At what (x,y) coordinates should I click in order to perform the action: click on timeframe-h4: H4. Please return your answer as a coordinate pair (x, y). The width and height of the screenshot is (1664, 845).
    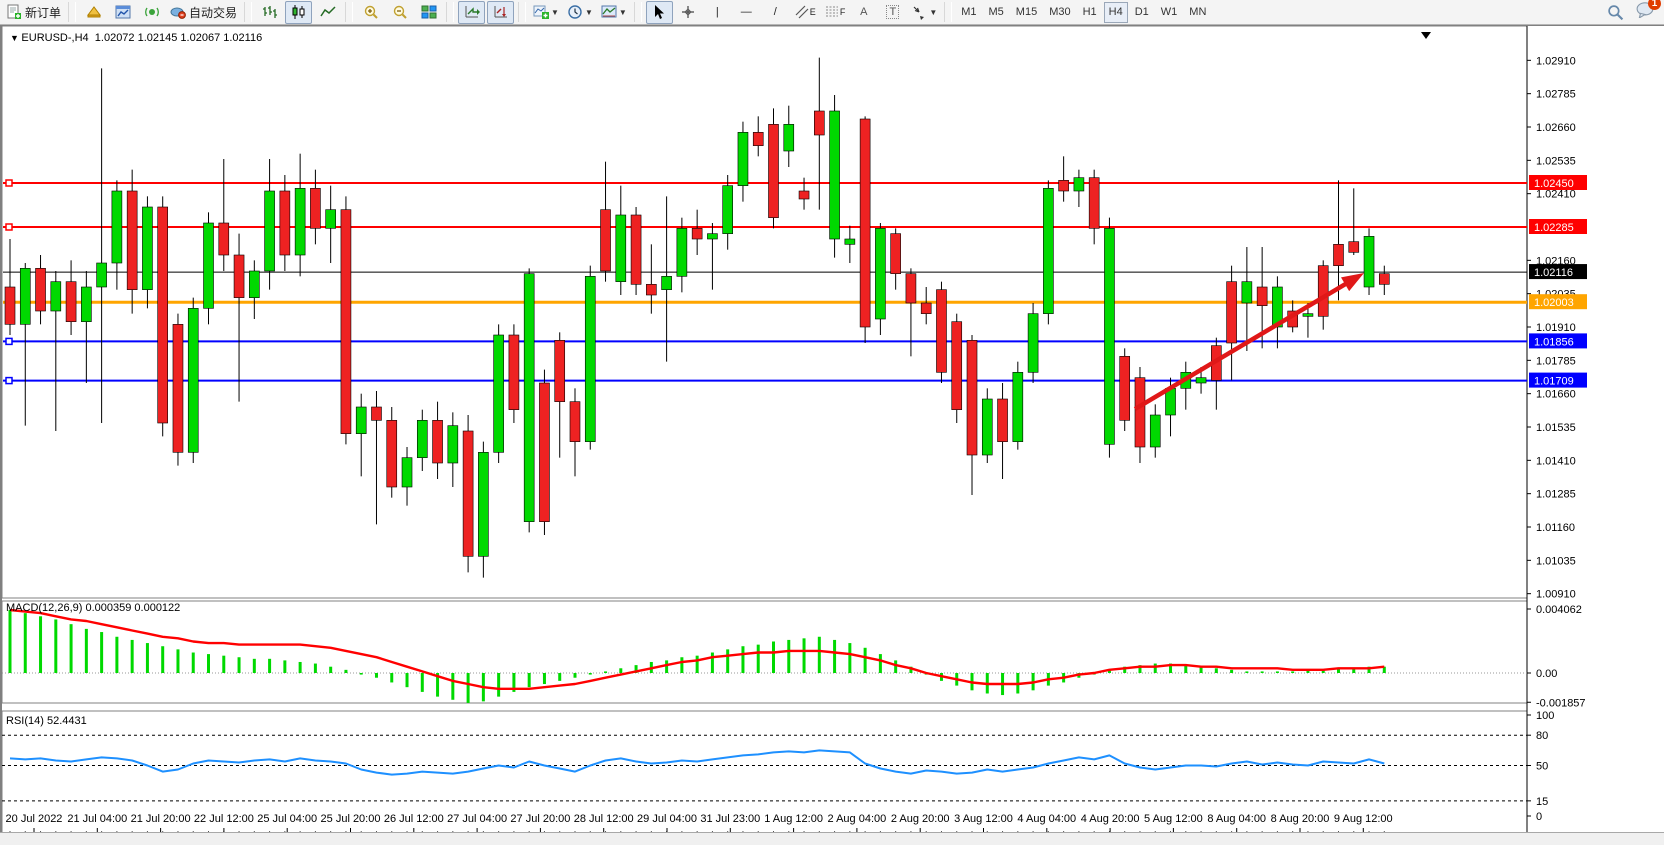
    Looking at the image, I should click on (1115, 12).